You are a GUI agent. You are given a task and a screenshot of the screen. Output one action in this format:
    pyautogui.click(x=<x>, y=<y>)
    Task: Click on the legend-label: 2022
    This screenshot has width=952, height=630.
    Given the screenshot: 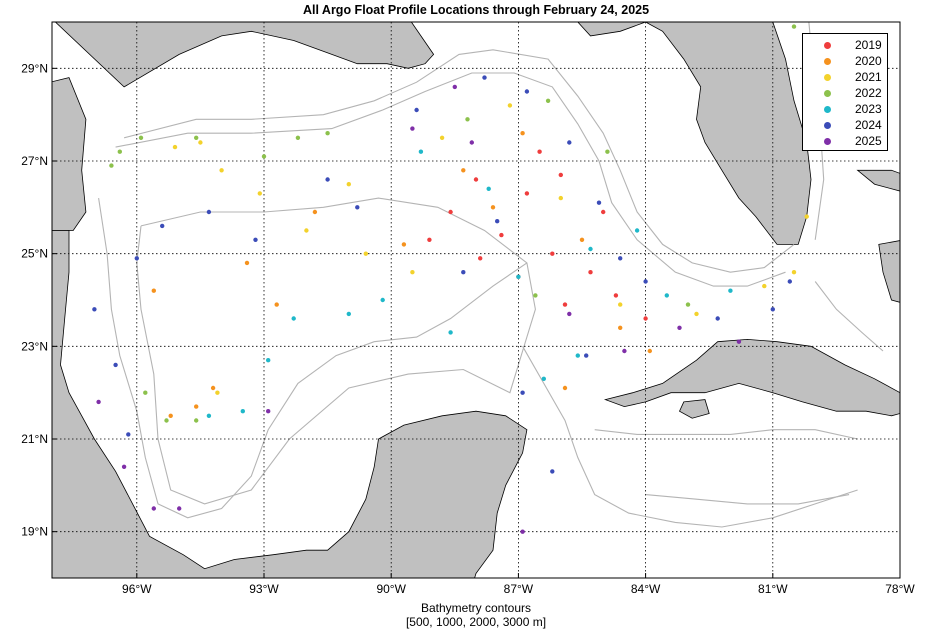 What is the action you would take?
    pyautogui.click(x=868, y=93)
    